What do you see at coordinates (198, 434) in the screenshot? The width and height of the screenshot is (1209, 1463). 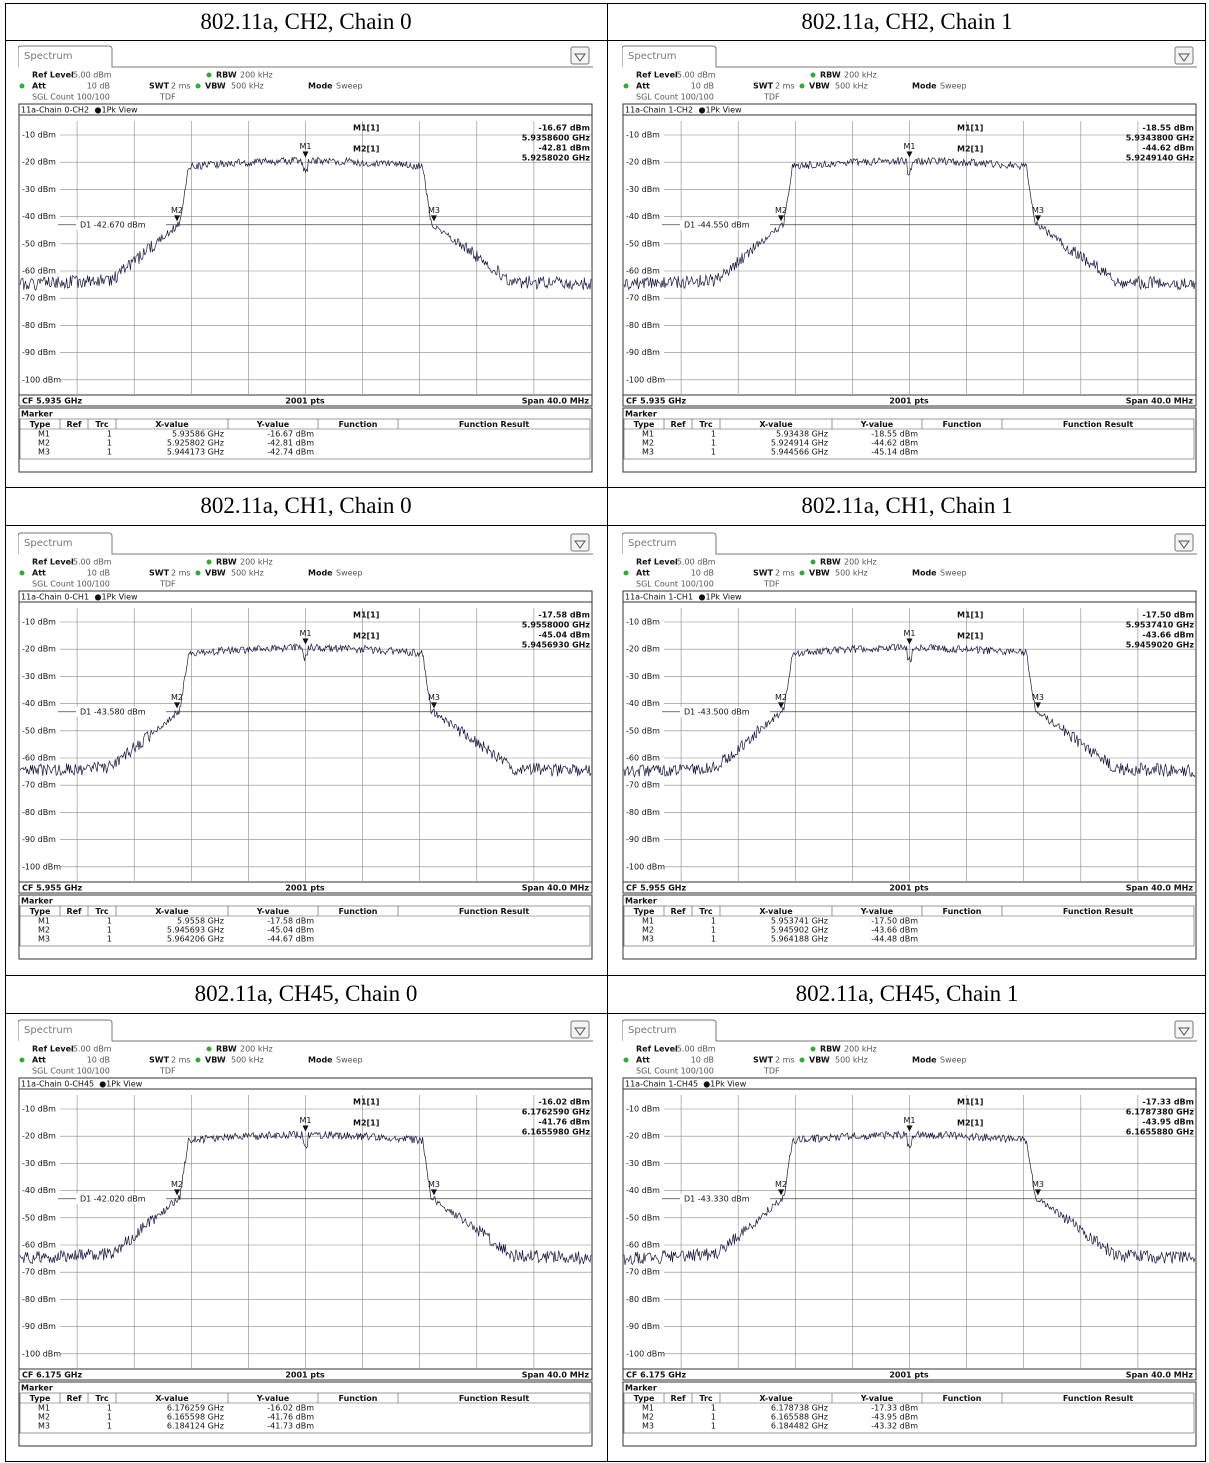 I see `marker-x: 5.93586 GHz` at bounding box center [198, 434].